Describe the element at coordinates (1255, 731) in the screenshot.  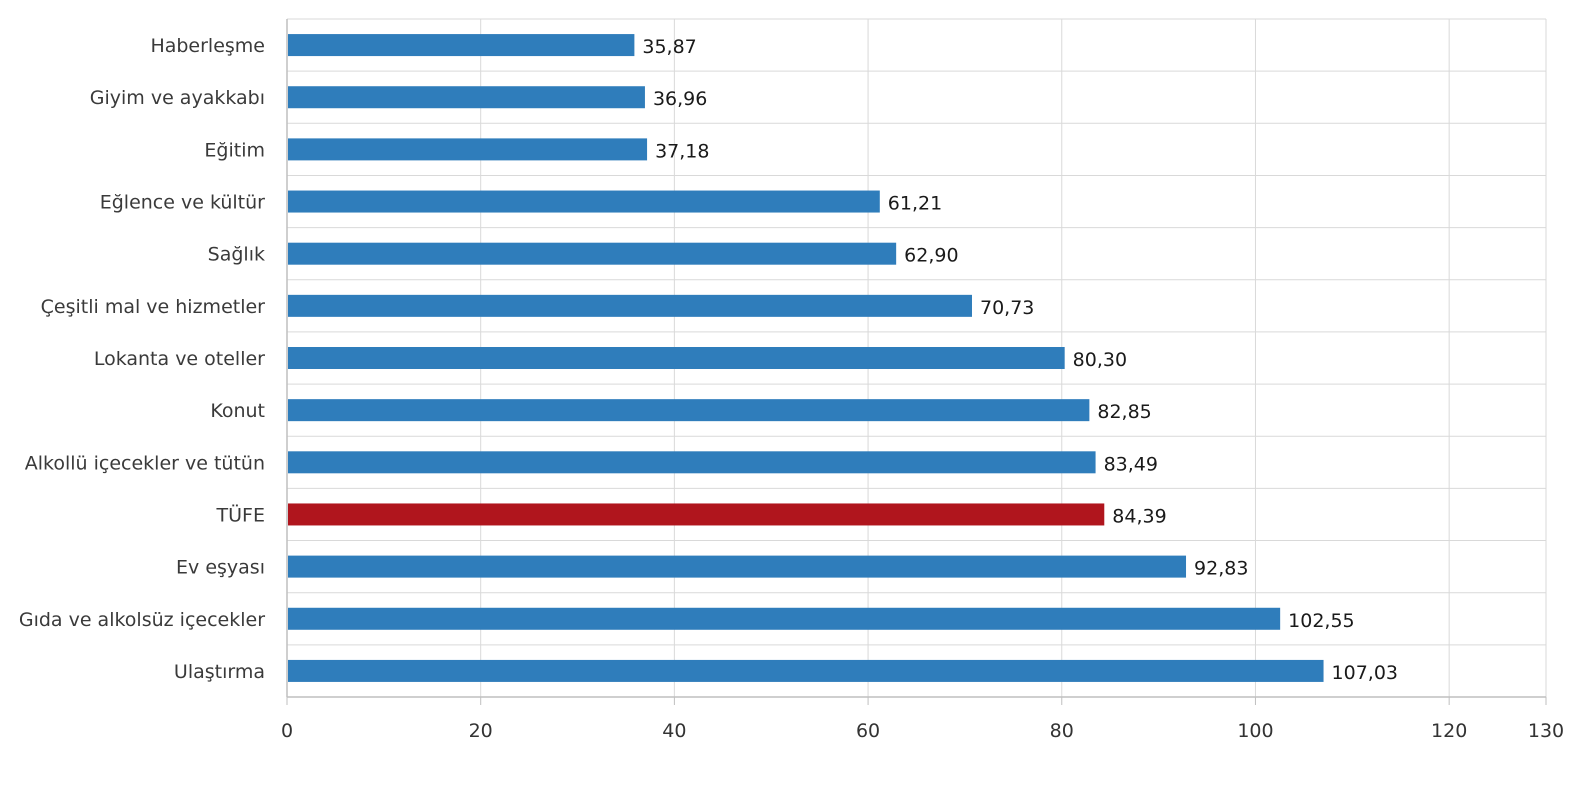
I see `x-tick-label-5: 100` at that location.